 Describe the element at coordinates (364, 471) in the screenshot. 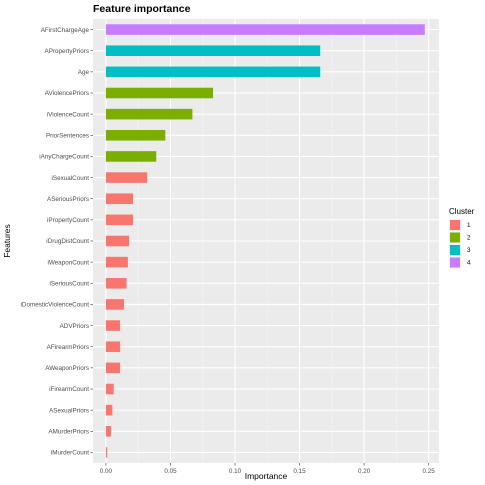

I see `x-tick-label: 0.20` at that location.